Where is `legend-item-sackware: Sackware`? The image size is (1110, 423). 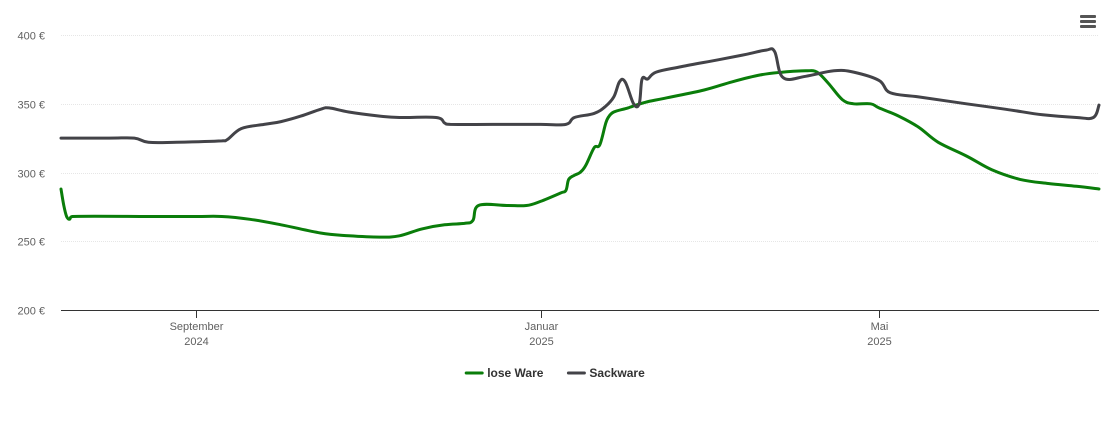
legend-item-sackware: Sackware is located at coordinates (605, 373).